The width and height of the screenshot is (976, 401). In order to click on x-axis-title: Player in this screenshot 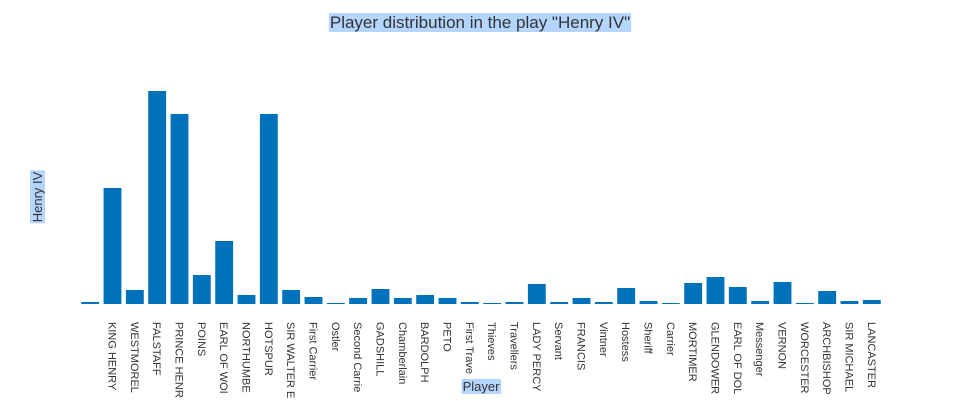, I will do `click(482, 386)`.